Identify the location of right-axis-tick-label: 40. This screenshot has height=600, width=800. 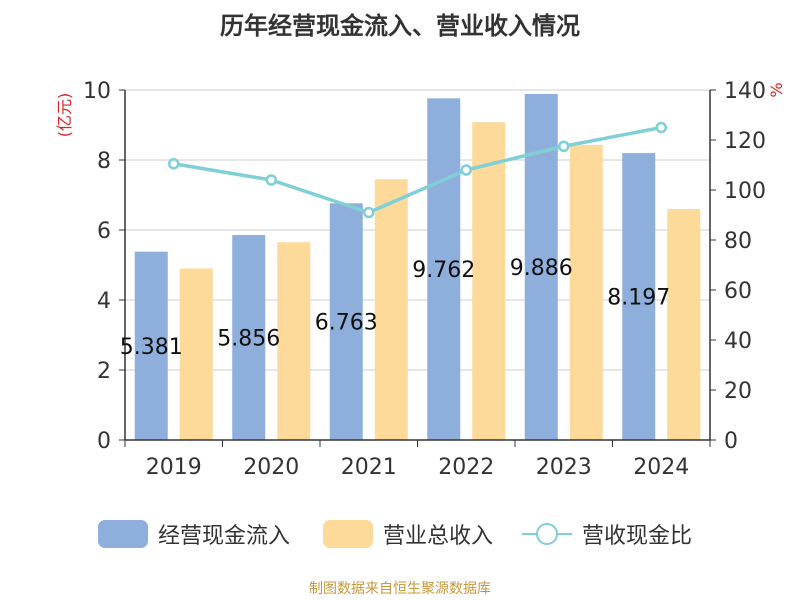
(738, 341).